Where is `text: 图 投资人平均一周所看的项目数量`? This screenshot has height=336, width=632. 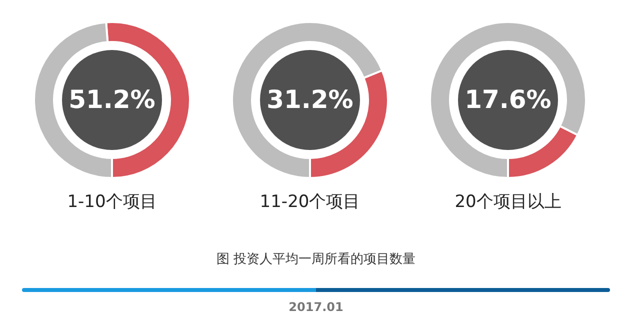 text: 图 投资人平均一周所看的项目数量 is located at coordinates (316, 259).